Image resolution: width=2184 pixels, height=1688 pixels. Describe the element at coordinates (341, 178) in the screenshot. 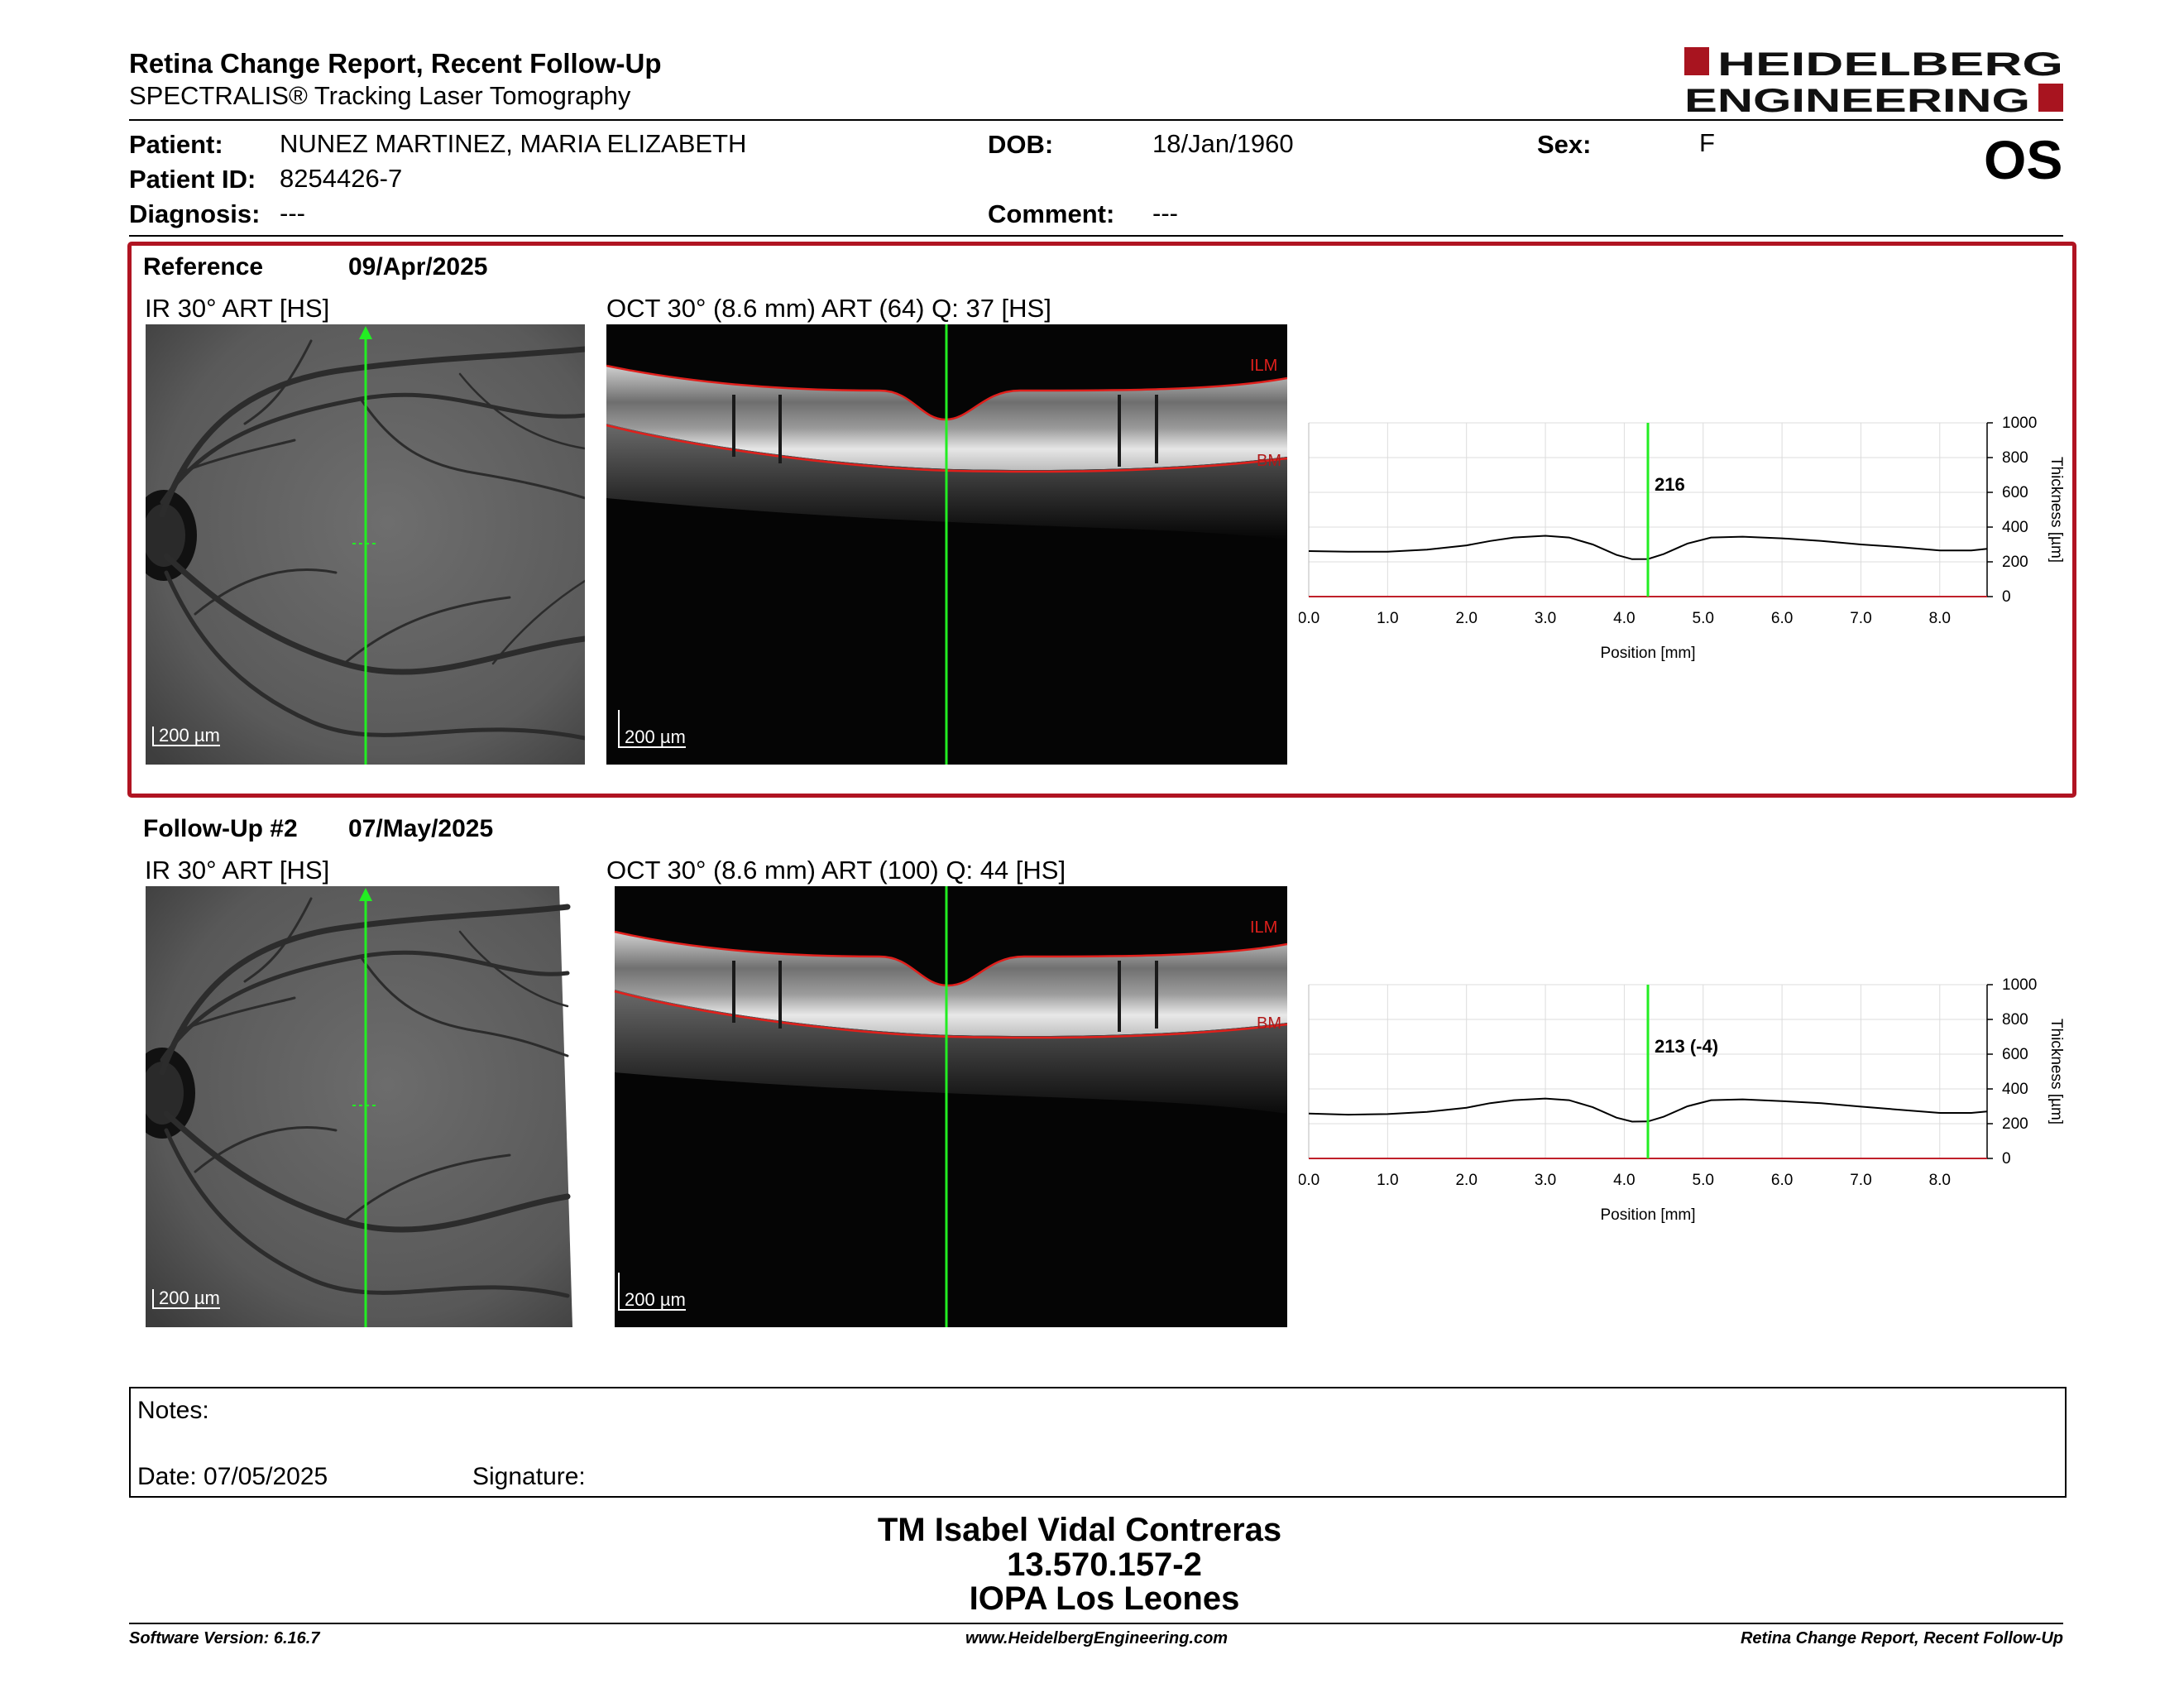

I see `patient-id: 8254426-7` at that location.